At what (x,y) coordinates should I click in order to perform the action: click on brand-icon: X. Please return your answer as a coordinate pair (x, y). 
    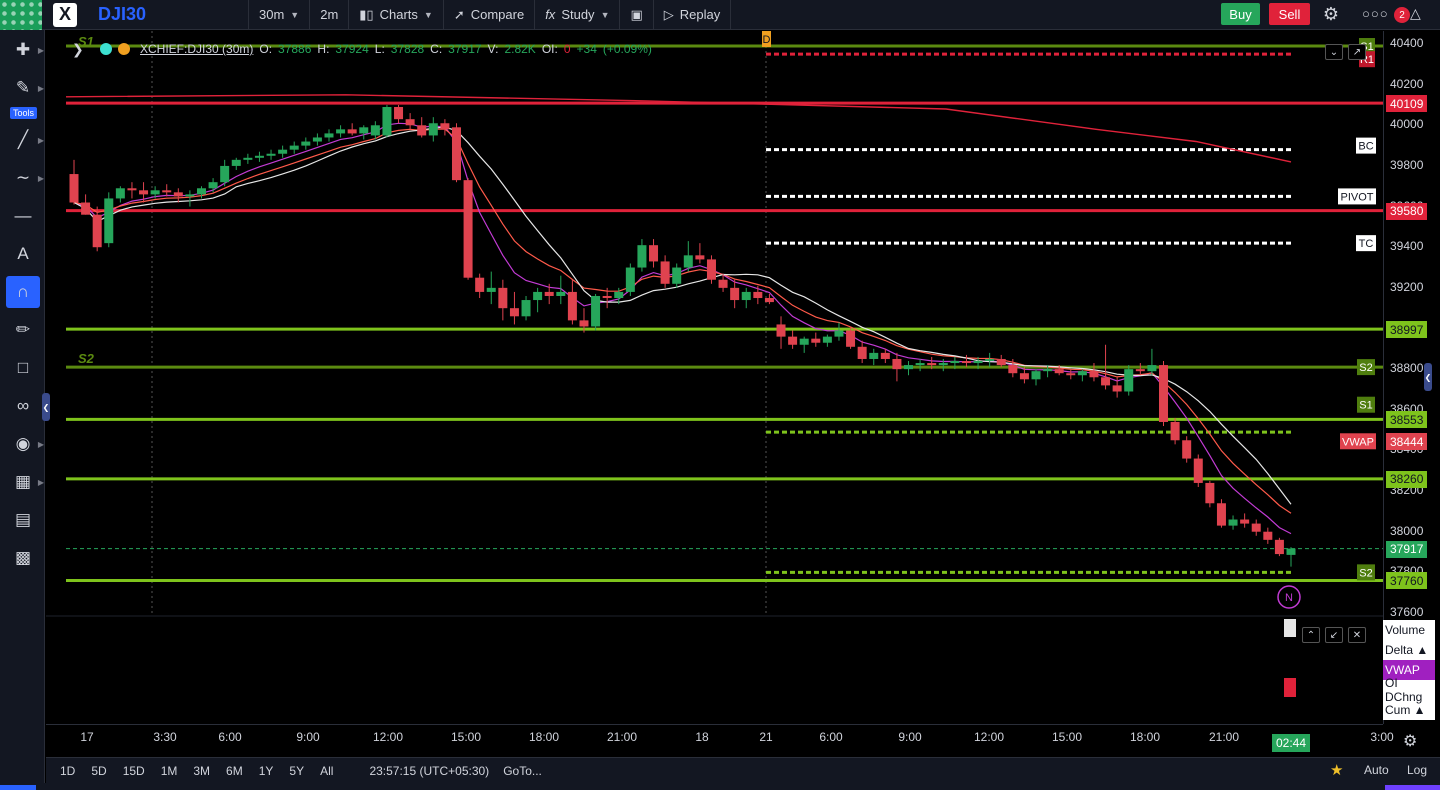
    Looking at the image, I should click on (65, 15).